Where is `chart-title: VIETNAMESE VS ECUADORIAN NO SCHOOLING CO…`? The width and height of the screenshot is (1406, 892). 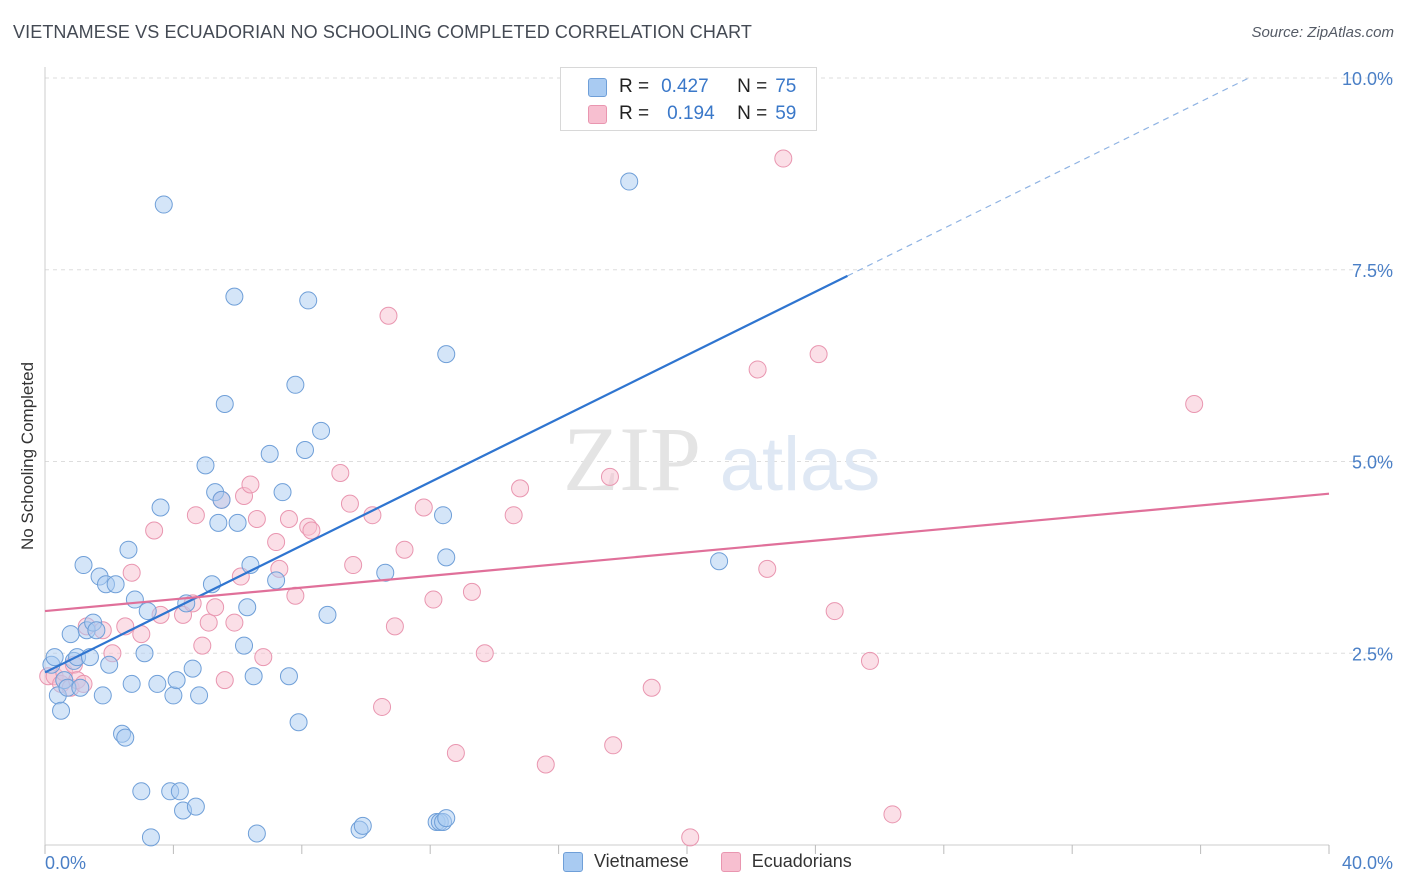 chart-title: VIETNAMESE VS ECUADORIAN NO SCHOOLING CO… is located at coordinates (382, 32).